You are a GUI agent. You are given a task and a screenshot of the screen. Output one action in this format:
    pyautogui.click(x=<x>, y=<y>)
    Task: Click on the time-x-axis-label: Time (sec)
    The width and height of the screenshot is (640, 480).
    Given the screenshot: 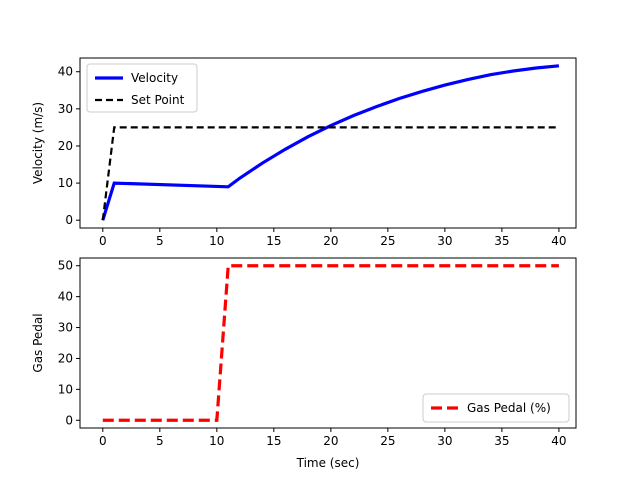 What is the action you would take?
    pyautogui.click(x=328, y=463)
    